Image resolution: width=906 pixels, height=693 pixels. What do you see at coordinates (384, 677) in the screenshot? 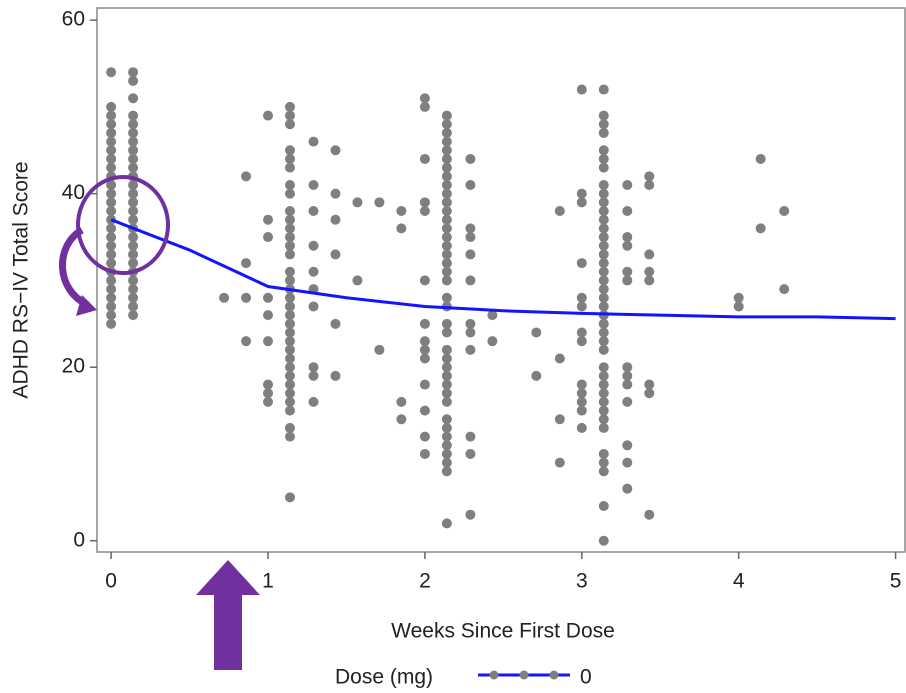
I see `legend-title: Dose (mg)` at bounding box center [384, 677].